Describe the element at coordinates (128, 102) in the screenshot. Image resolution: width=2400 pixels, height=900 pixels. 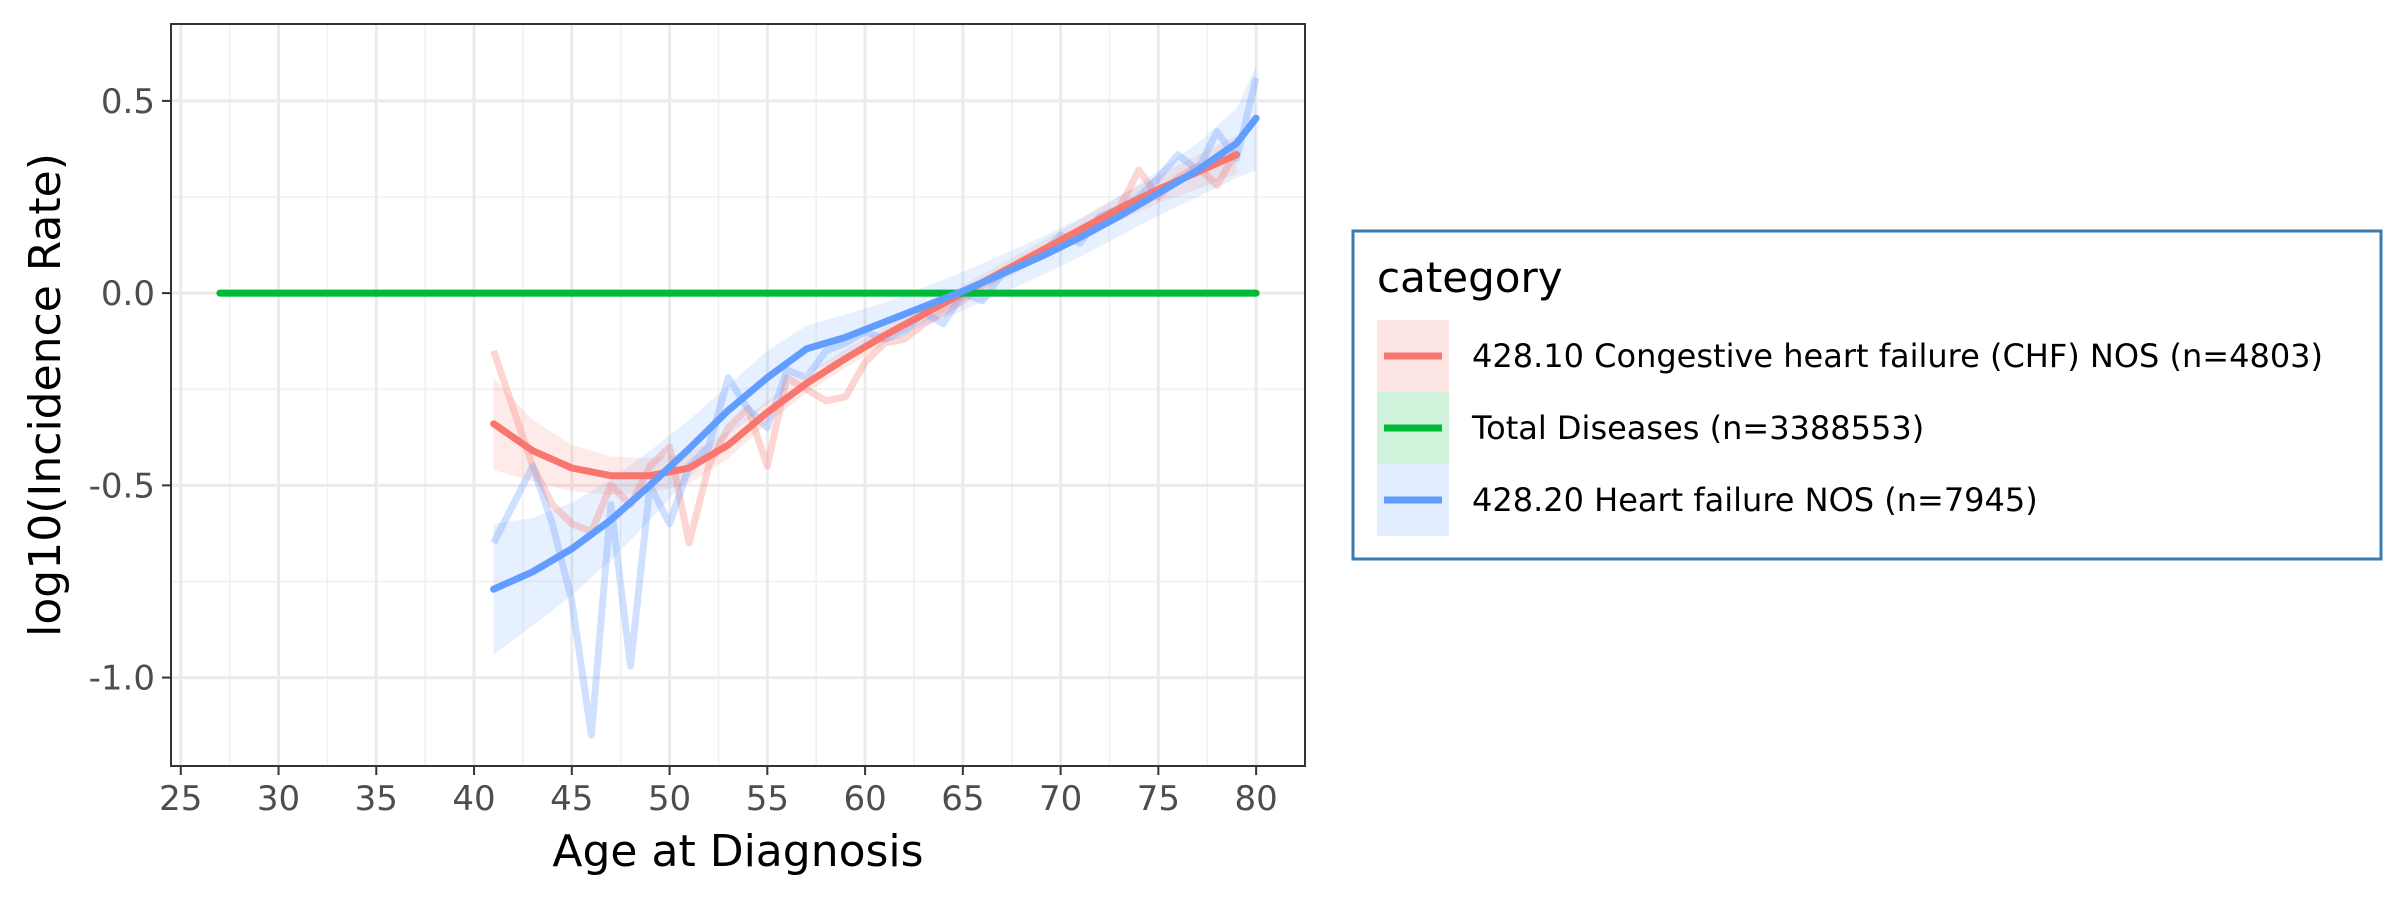
I see `y-tick-label: 0.5` at that location.